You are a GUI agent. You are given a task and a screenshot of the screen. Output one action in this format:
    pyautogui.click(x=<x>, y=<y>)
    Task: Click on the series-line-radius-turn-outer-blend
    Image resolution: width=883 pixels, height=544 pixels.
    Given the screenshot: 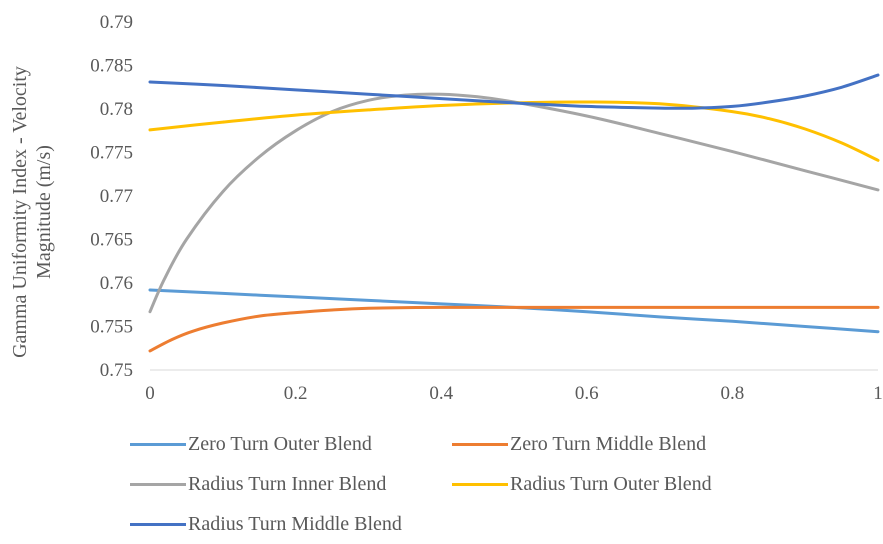 What is the action you would take?
    pyautogui.click(x=514, y=131)
    